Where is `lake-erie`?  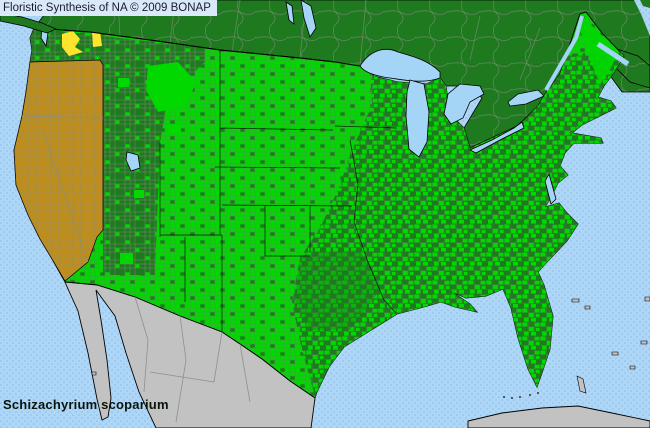 lake-erie is located at coordinates (497, 137).